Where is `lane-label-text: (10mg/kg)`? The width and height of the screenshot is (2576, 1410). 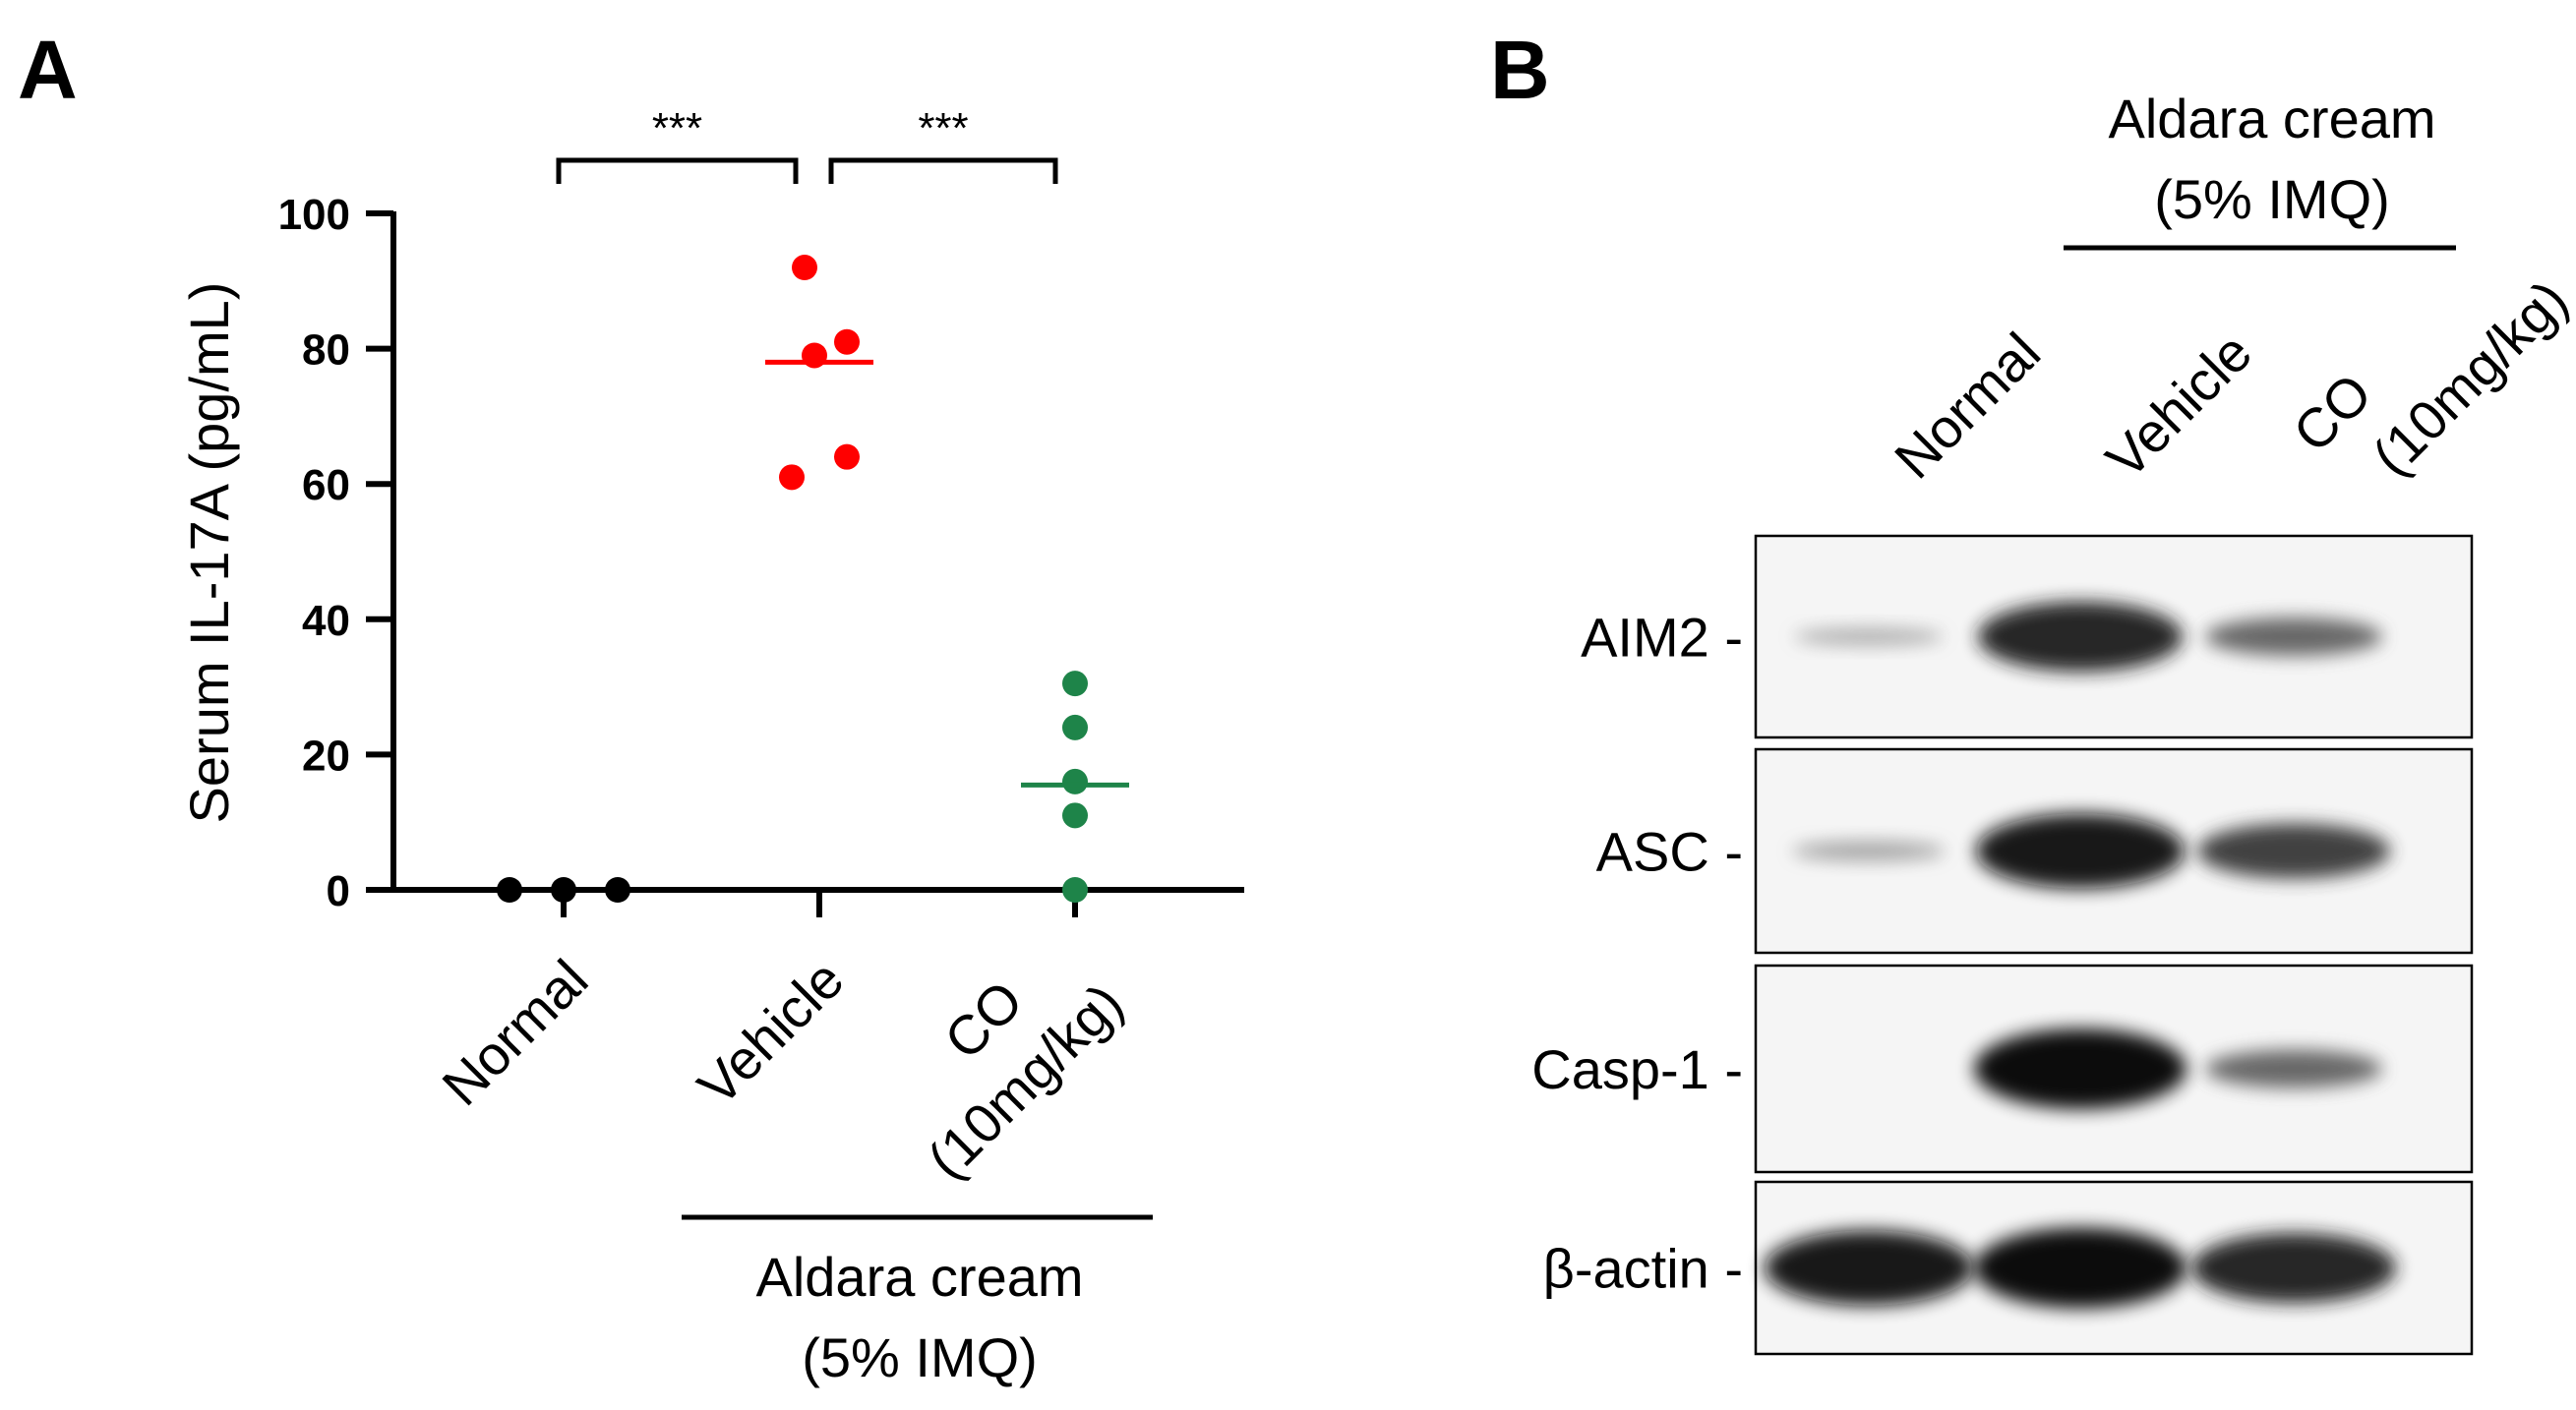 lane-label-text: (10mg/kg) is located at coordinates (2468, 378).